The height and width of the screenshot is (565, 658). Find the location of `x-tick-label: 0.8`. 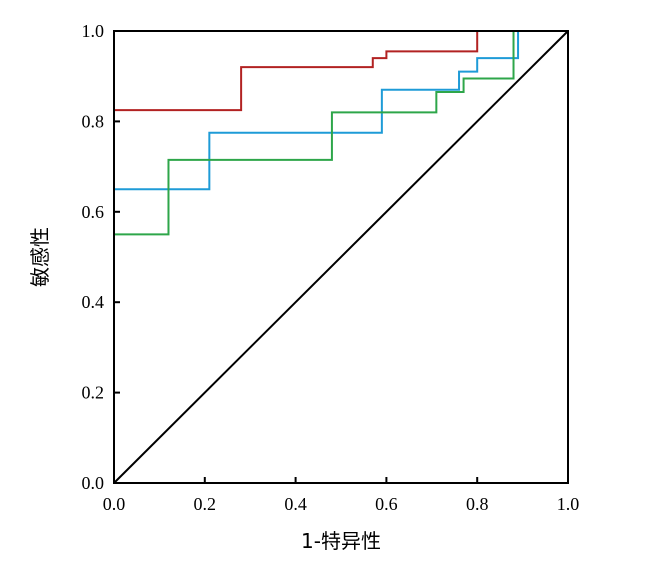

x-tick-label: 0.8 is located at coordinates (477, 504).